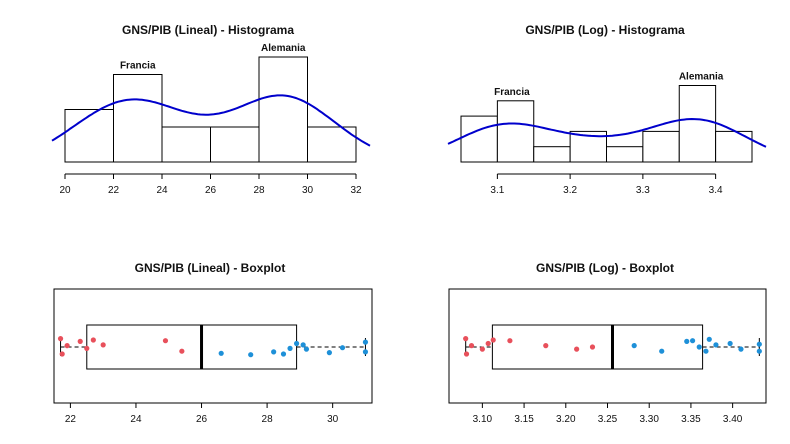 This screenshot has width=790, height=444. I want to click on histogram-linear-tick-label: 28, so click(259, 190).